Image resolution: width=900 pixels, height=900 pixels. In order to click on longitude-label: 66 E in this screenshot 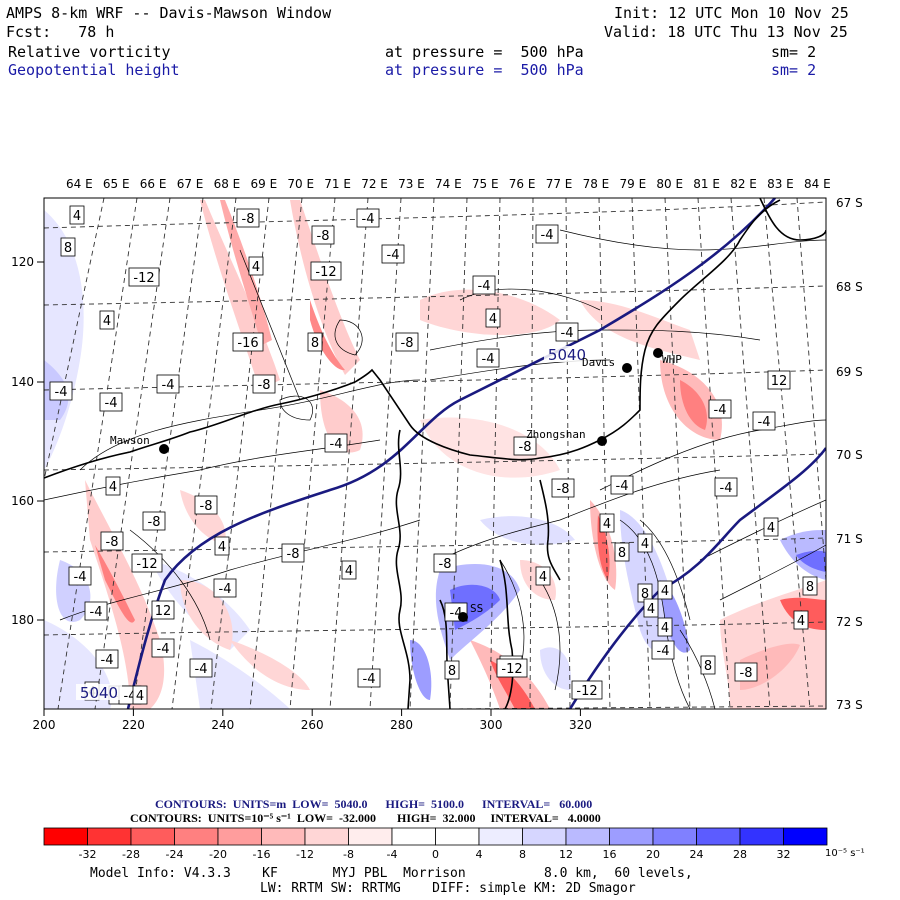, I will do `click(153, 184)`.